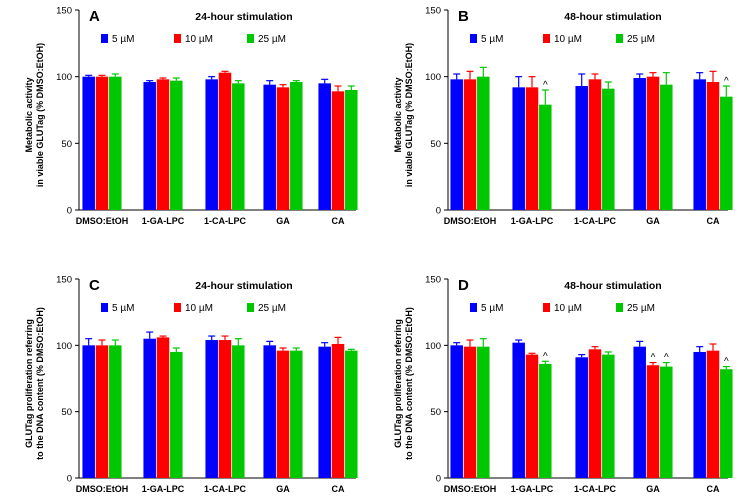 The height and width of the screenshot is (497, 750). I want to click on panel-title: 24-hour stimulation, so click(243, 17).